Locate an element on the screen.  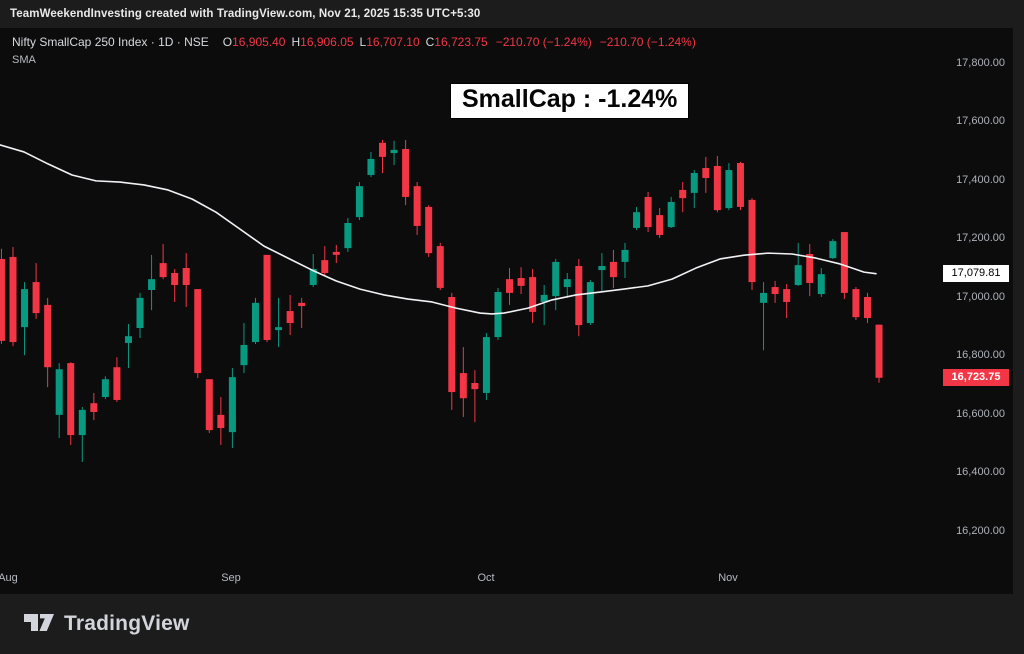
month-tick-label: Nov is located at coordinates (728, 578).